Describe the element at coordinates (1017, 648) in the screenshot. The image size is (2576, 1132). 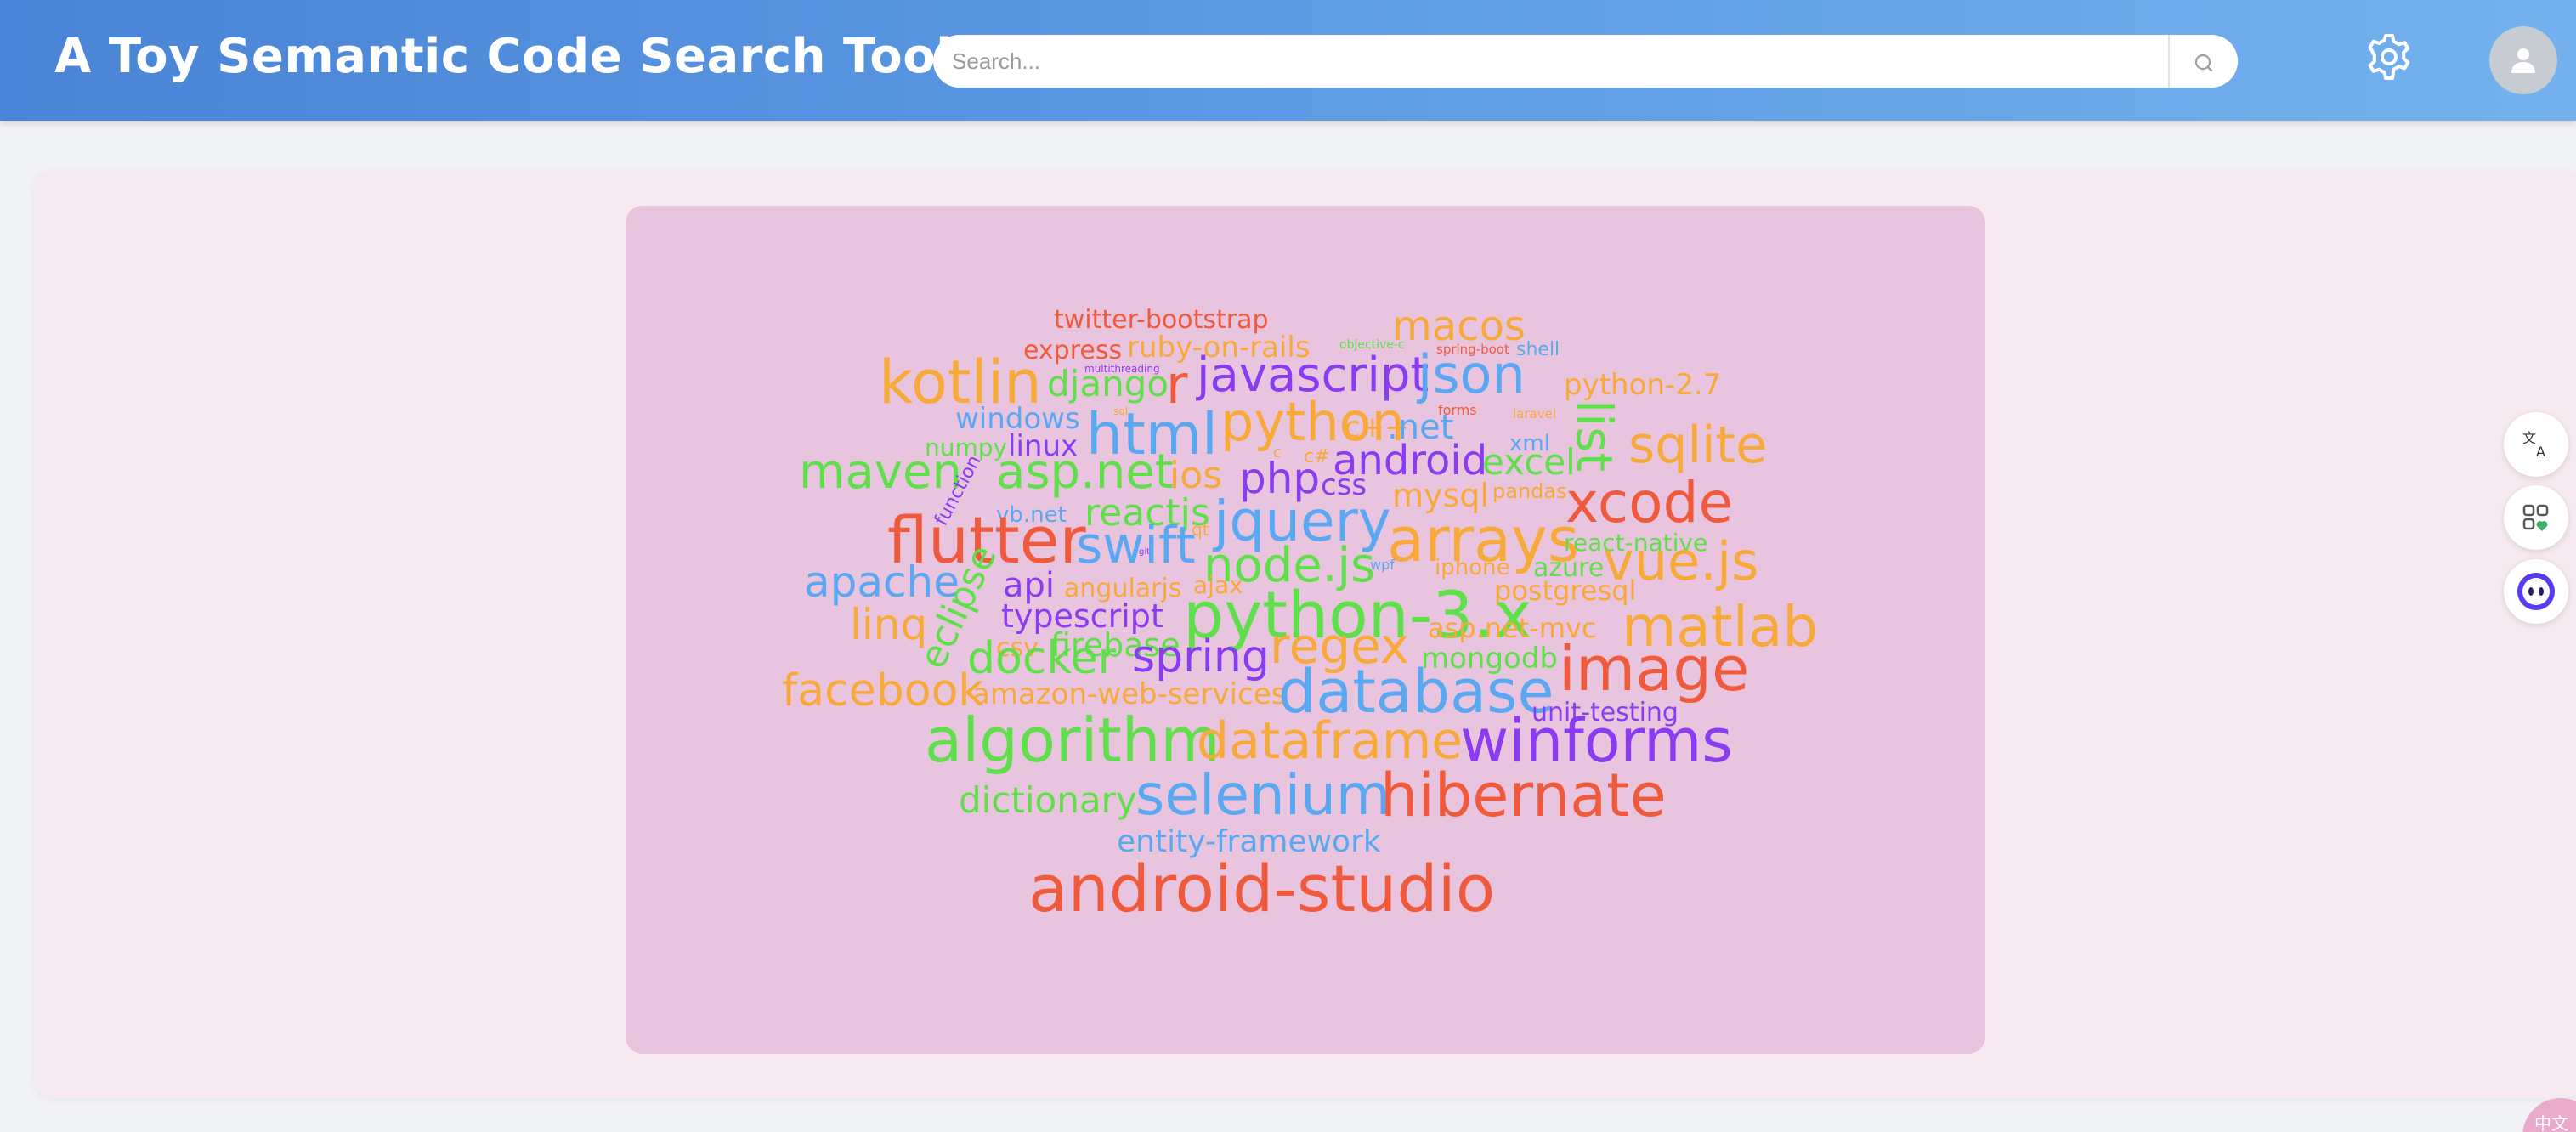
I see `word-cloud-term: csv` at that location.